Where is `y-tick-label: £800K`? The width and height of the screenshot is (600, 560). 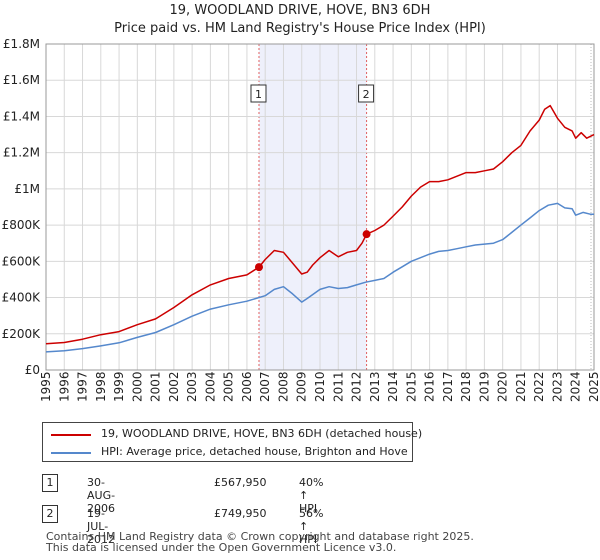 y-tick-label: £800K is located at coordinates (22, 225).